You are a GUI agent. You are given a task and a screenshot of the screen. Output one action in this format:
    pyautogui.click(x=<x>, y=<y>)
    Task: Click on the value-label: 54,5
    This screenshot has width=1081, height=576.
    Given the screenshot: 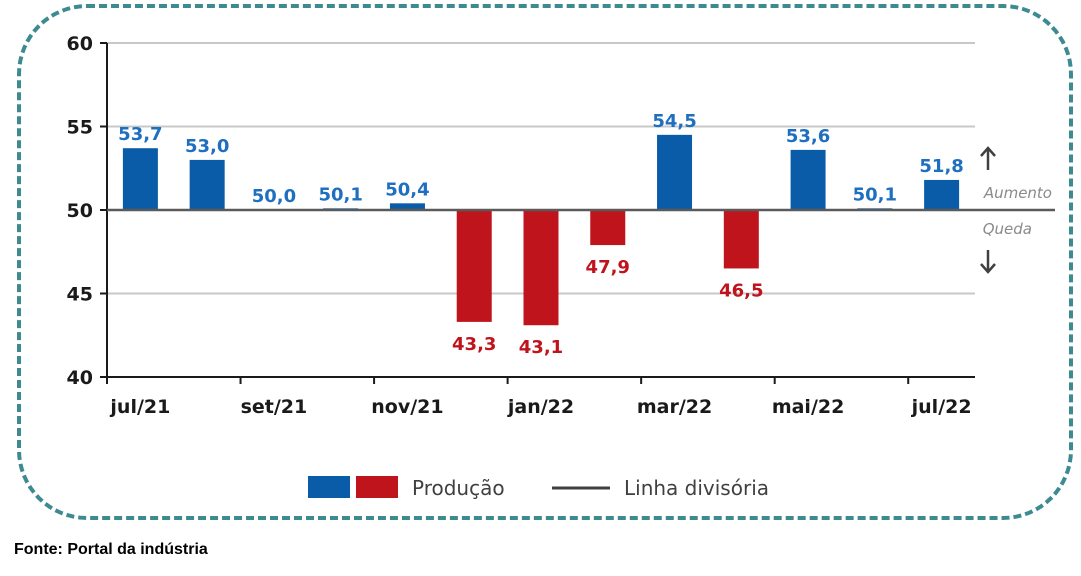 What is the action you would take?
    pyautogui.click(x=674, y=121)
    